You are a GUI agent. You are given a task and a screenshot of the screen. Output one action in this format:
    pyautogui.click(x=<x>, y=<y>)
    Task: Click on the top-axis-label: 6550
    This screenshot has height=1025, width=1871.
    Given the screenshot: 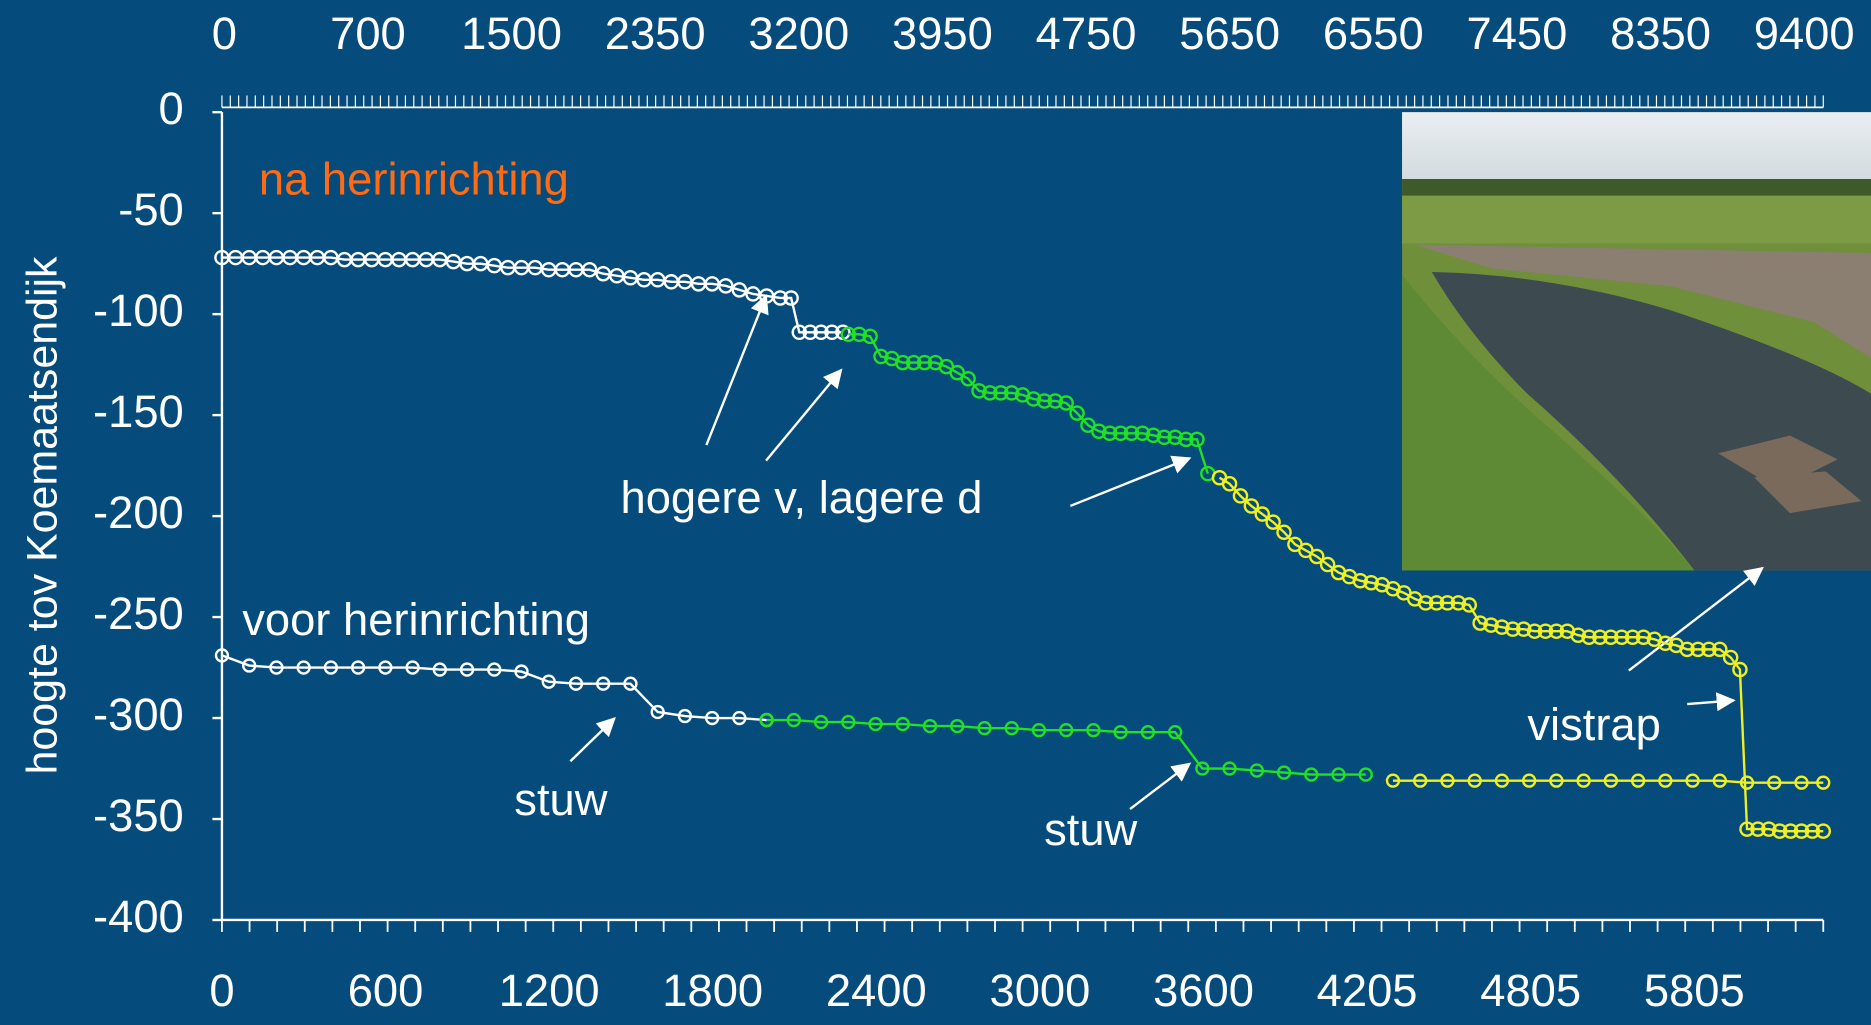 What is the action you would take?
    pyautogui.click(x=1373, y=33)
    